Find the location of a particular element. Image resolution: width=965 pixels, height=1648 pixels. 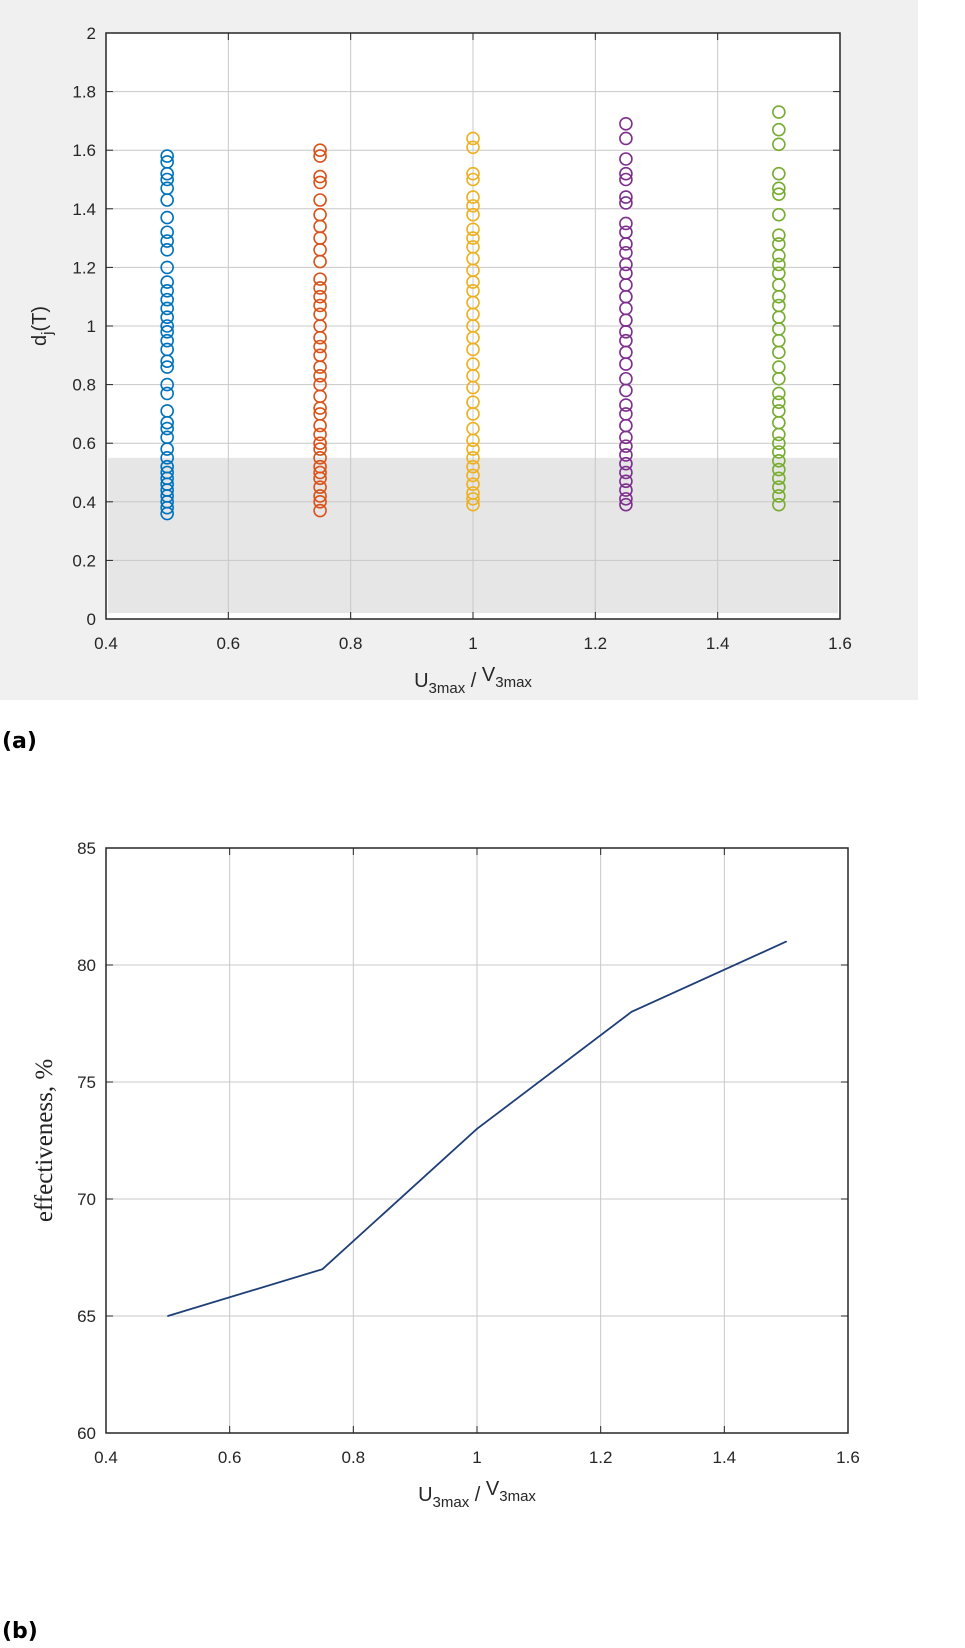

y-tick-label: 1.2 is located at coordinates (84, 267).